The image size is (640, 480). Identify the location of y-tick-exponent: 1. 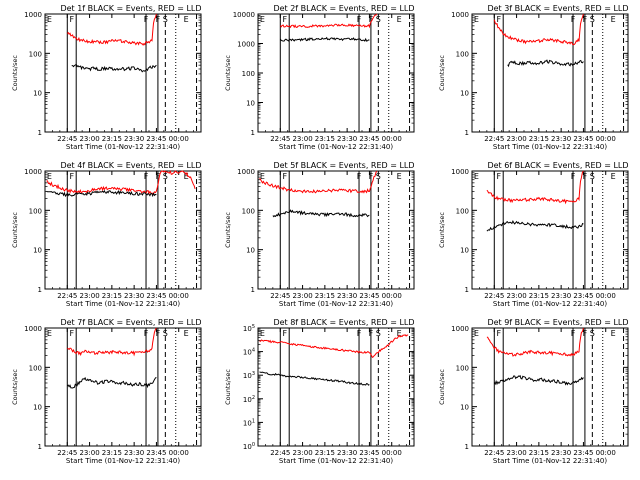
(253, 421).